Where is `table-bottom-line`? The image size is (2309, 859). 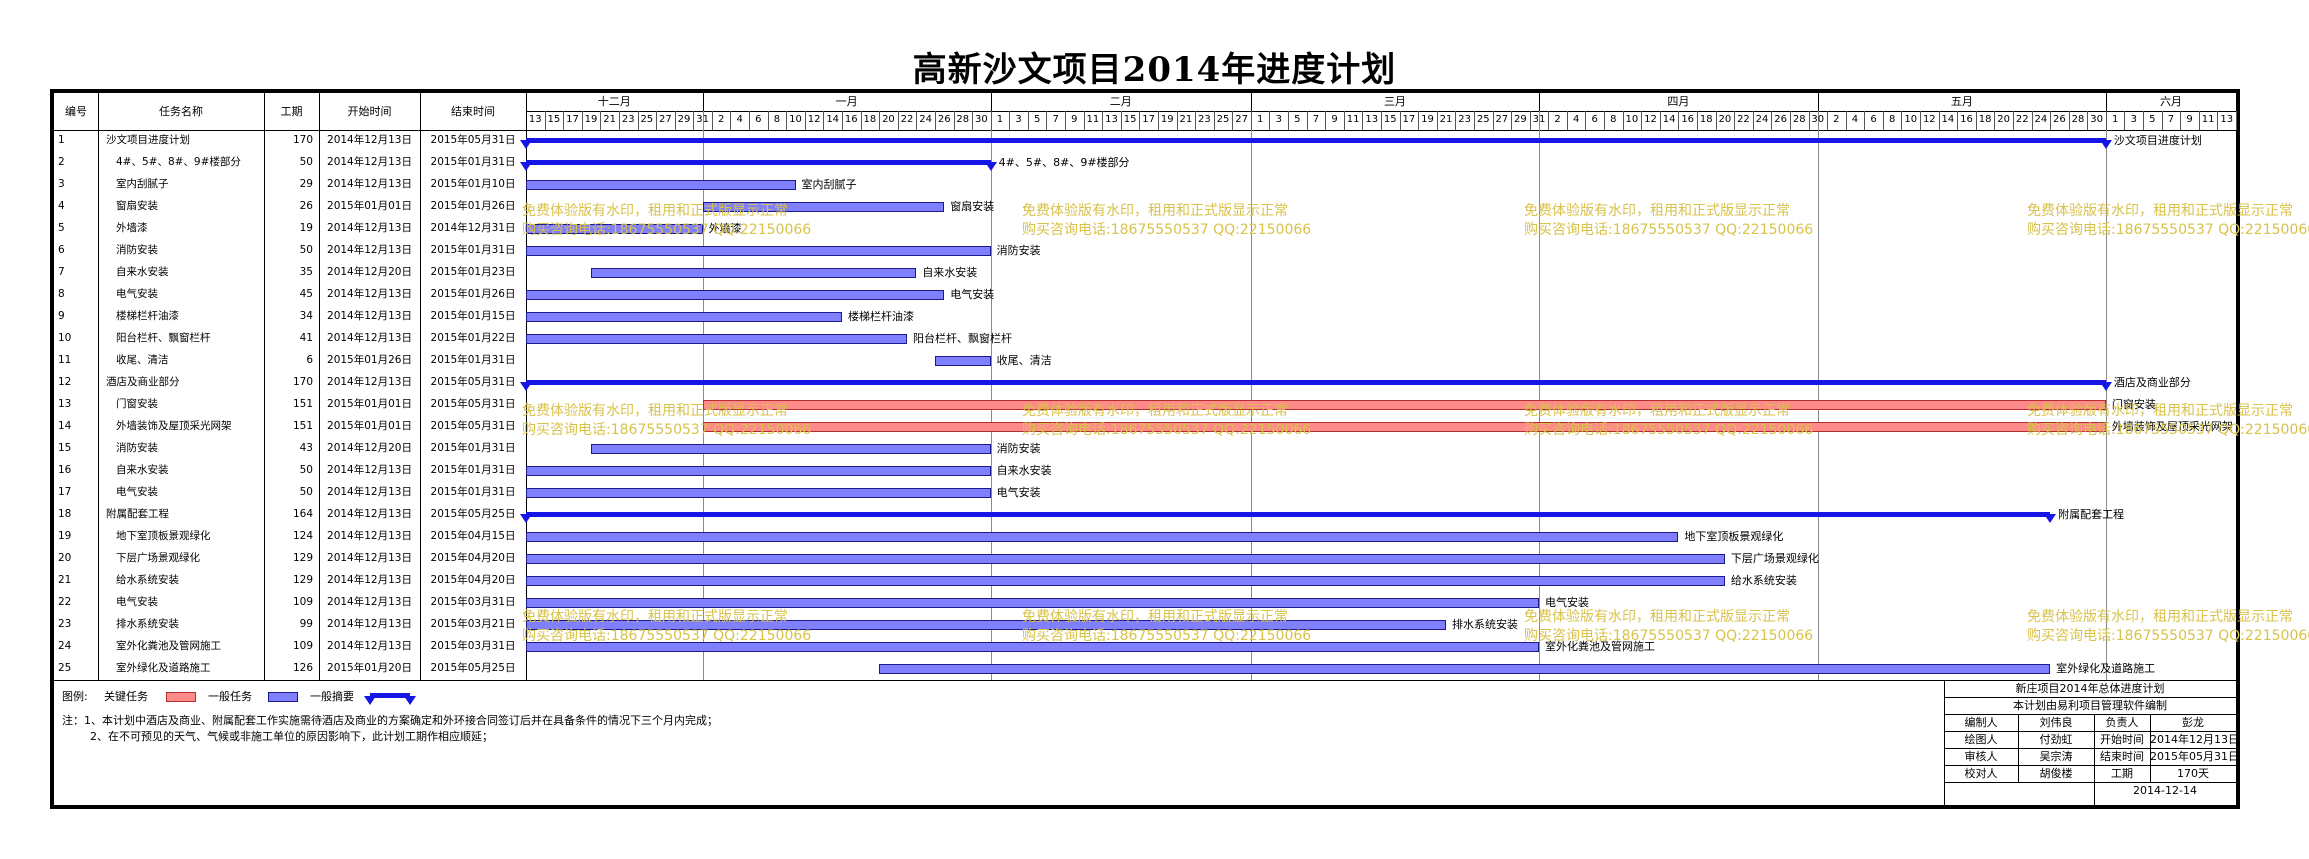
table-bottom-line is located at coordinates (1145, 680).